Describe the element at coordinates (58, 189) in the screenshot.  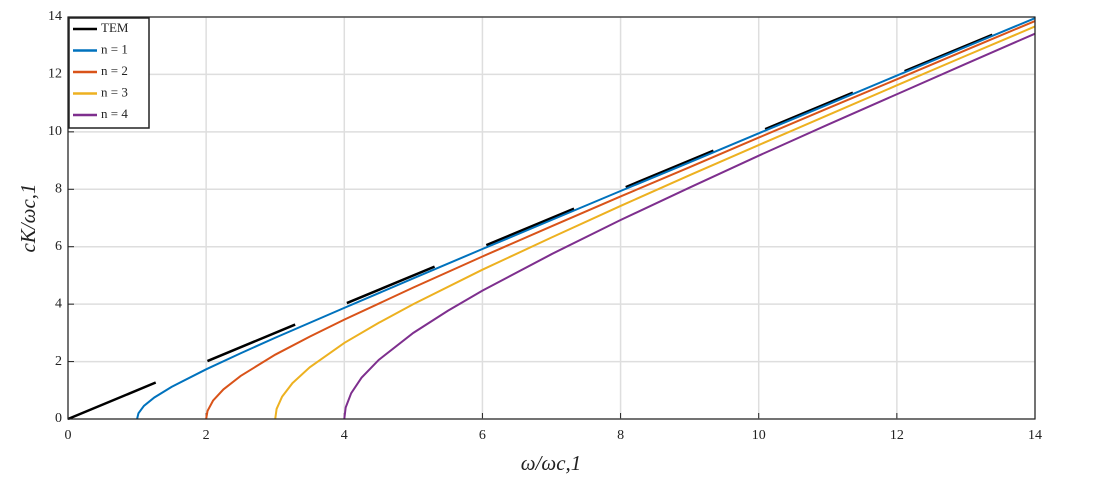
I see `y-tick-label: 8` at that location.